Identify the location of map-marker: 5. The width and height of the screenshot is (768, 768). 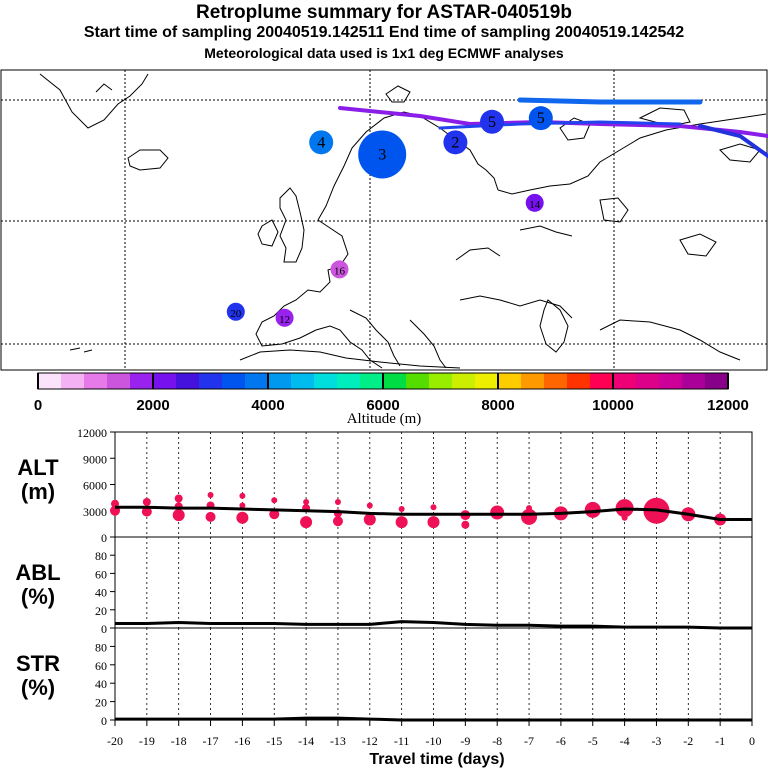
(540, 118).